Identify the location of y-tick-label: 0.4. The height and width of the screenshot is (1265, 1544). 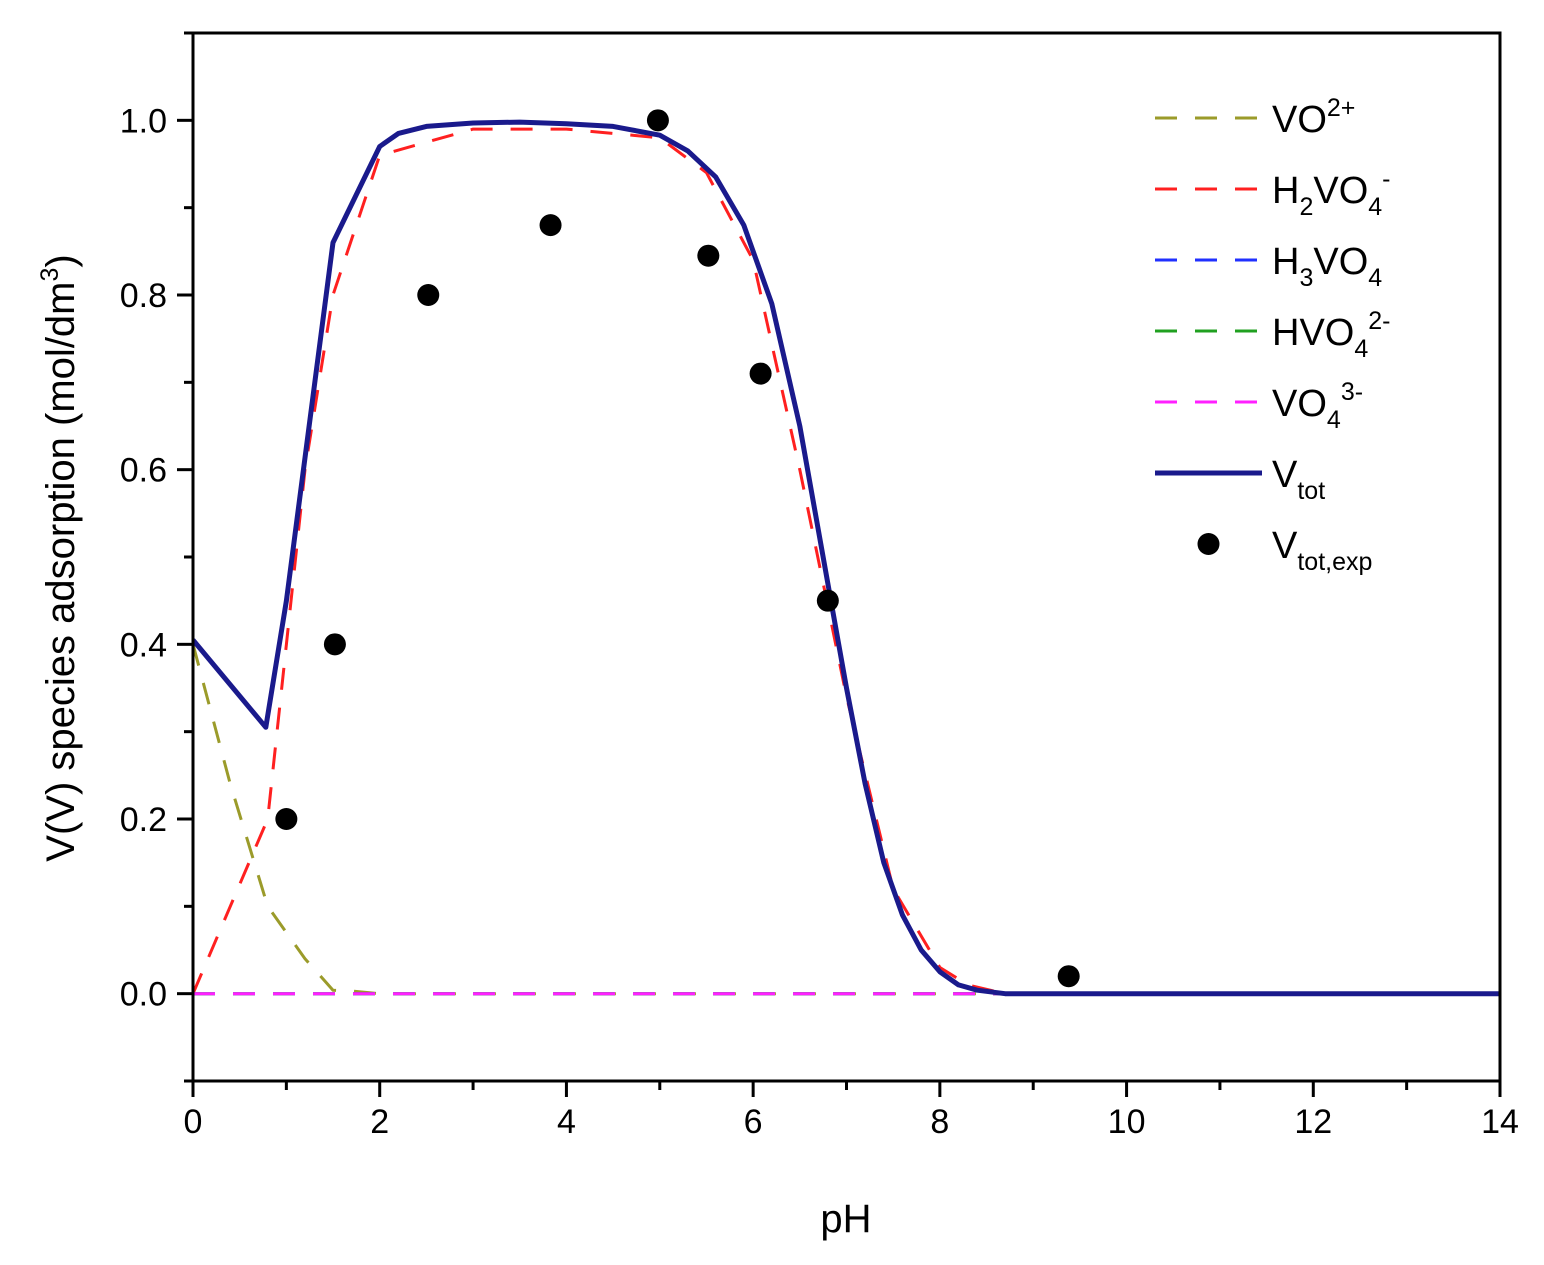
(143, 645).